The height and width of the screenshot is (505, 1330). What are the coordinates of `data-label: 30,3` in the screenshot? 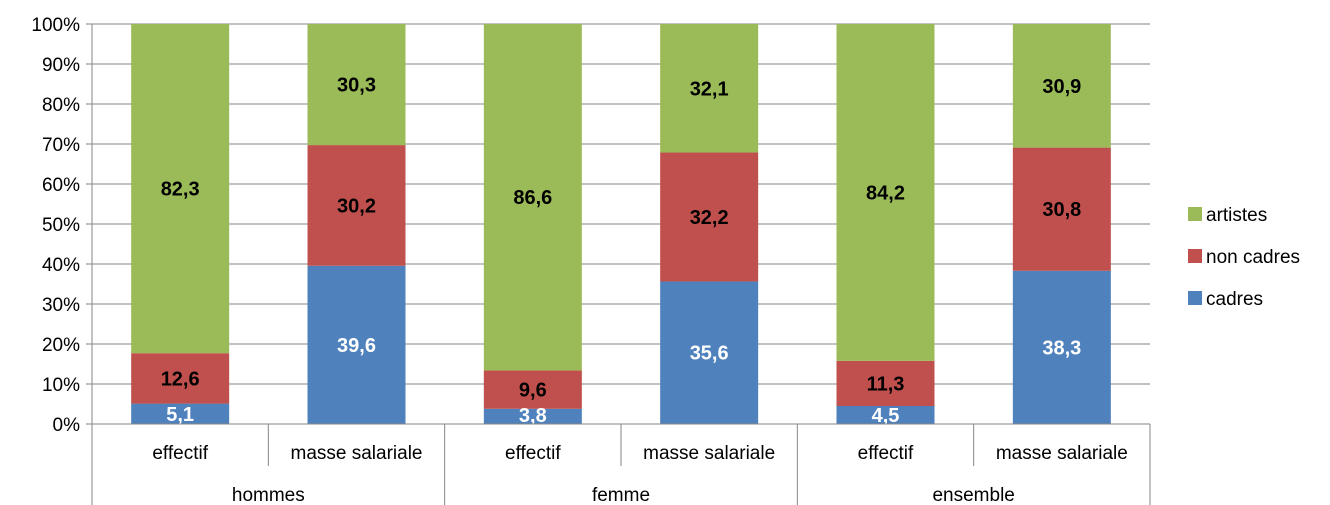 It's located at (356, 86).